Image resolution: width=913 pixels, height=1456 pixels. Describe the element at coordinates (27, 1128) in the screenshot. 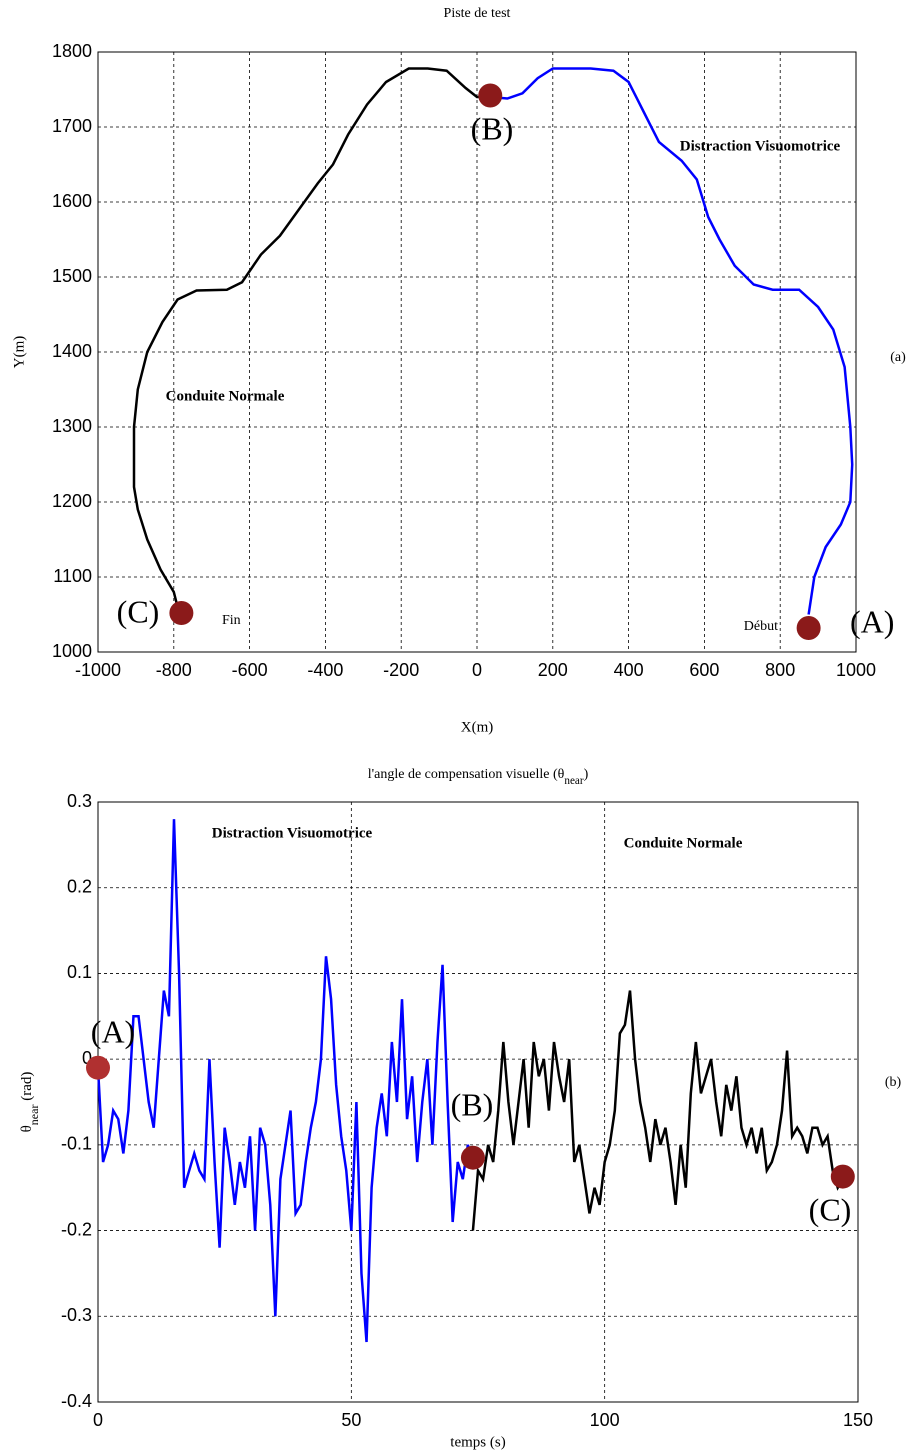

I see `y-axis-label-part: θ` at that location.